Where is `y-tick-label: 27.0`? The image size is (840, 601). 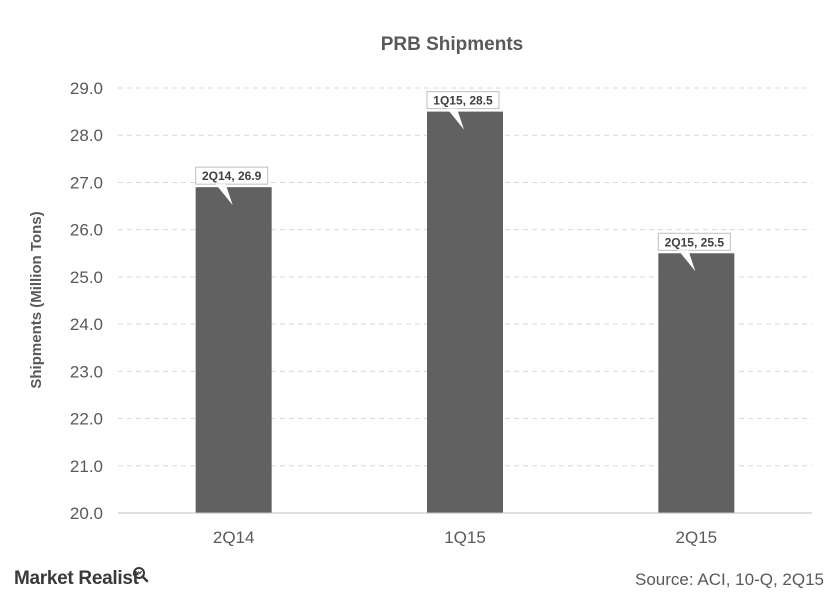 y-tick-label: 27.0 is located at coordinates (86, 182).